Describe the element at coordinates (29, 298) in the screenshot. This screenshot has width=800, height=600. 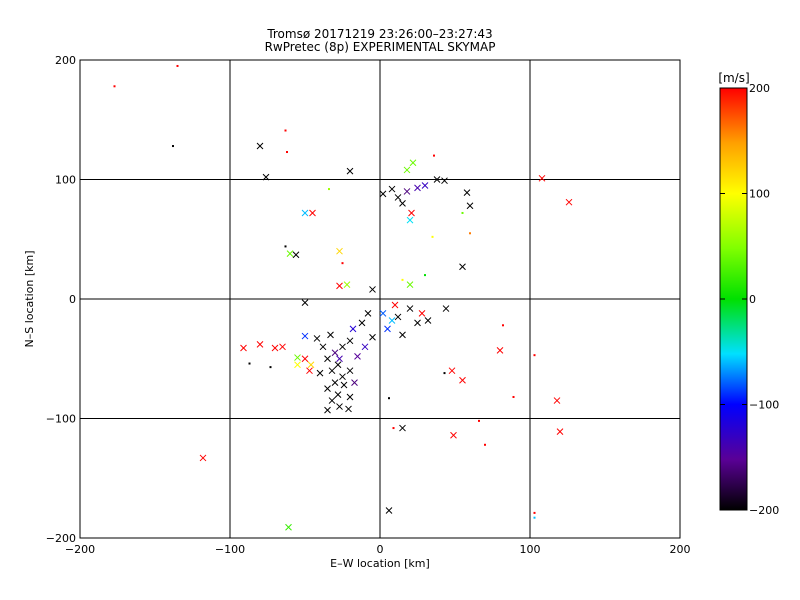
I see `y-axis-label: N–S location [km]` at that location.